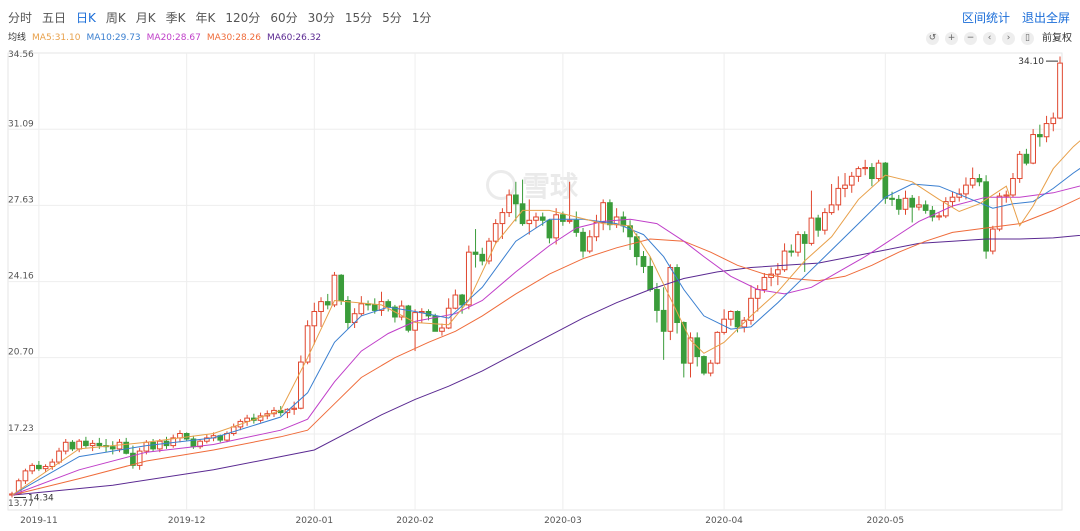  I want to click on tab-10: 15分, so click(358, 18).